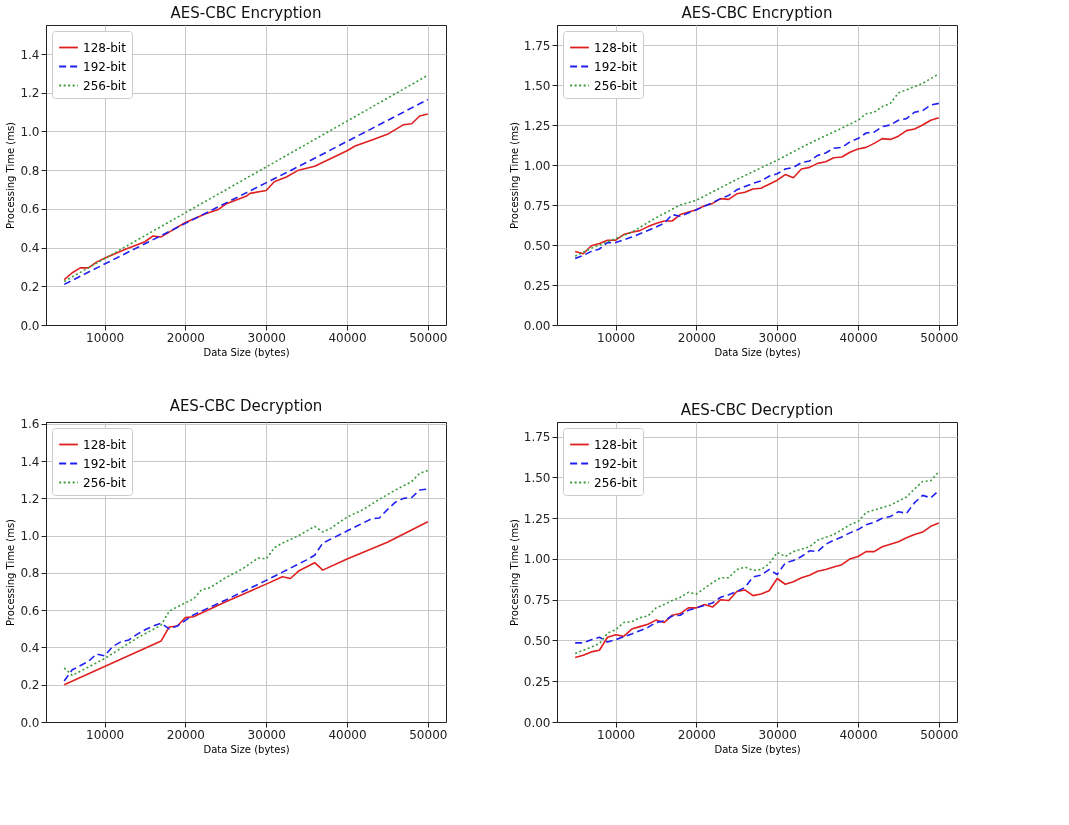  What do you see at coordinates (30, 424) in the screenshot?
I see `y-tick-label: 1.6` at bounding box center [30, 424].